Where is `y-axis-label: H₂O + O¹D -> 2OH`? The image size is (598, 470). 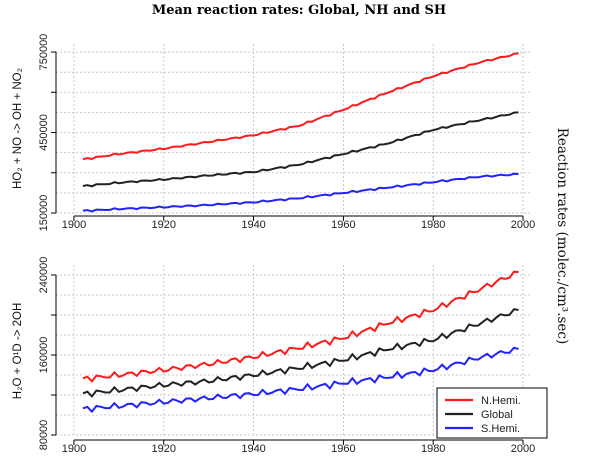 y-axis-label: H₂O + O¹D -> 2OH is located at coordinates (18, 351).